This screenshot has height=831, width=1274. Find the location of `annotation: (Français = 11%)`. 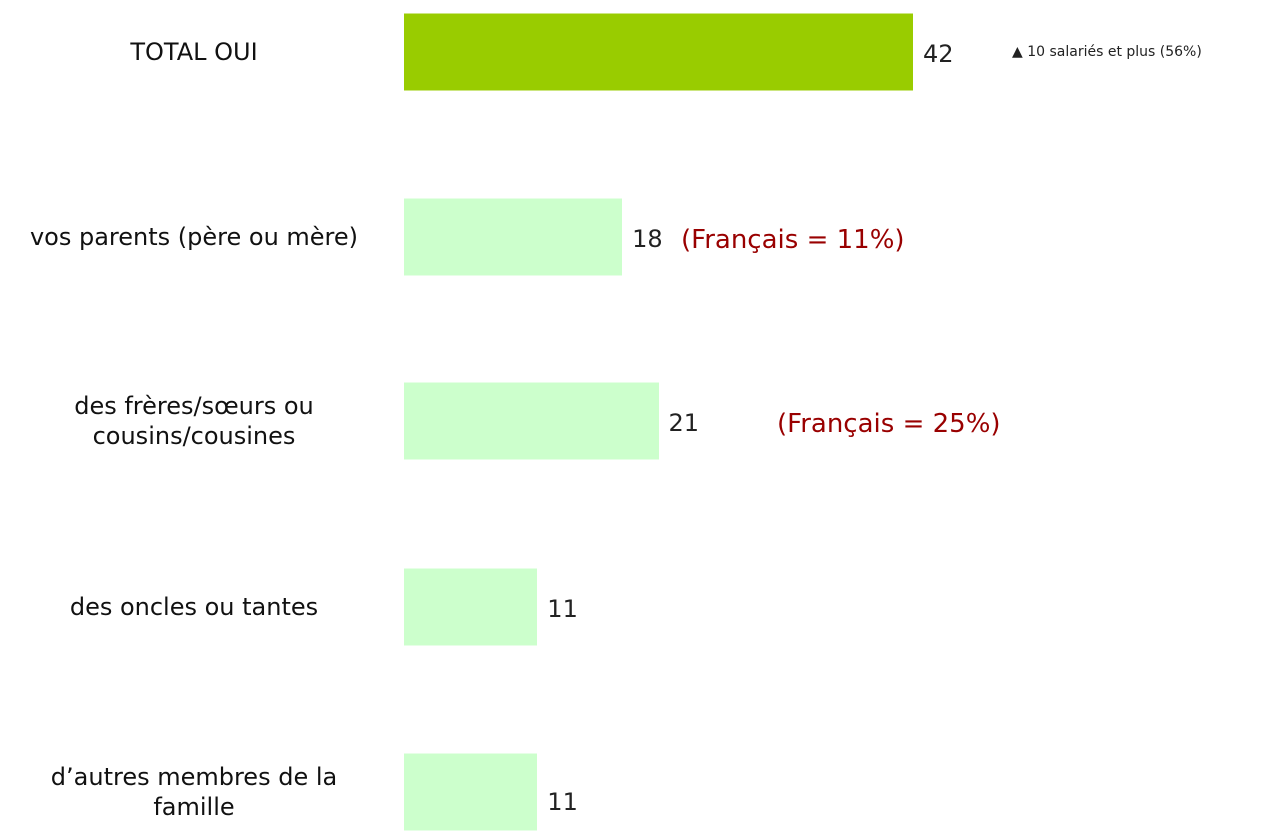

annotation: (Français = 11%) is located at coordinates (793, 240).